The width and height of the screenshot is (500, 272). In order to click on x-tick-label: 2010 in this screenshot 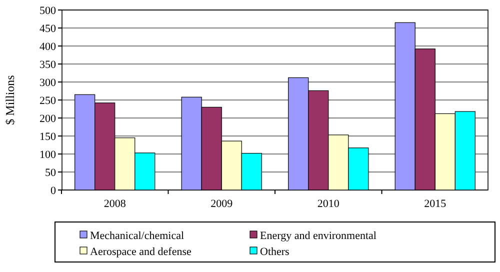, I will do `click(328, 204)`.